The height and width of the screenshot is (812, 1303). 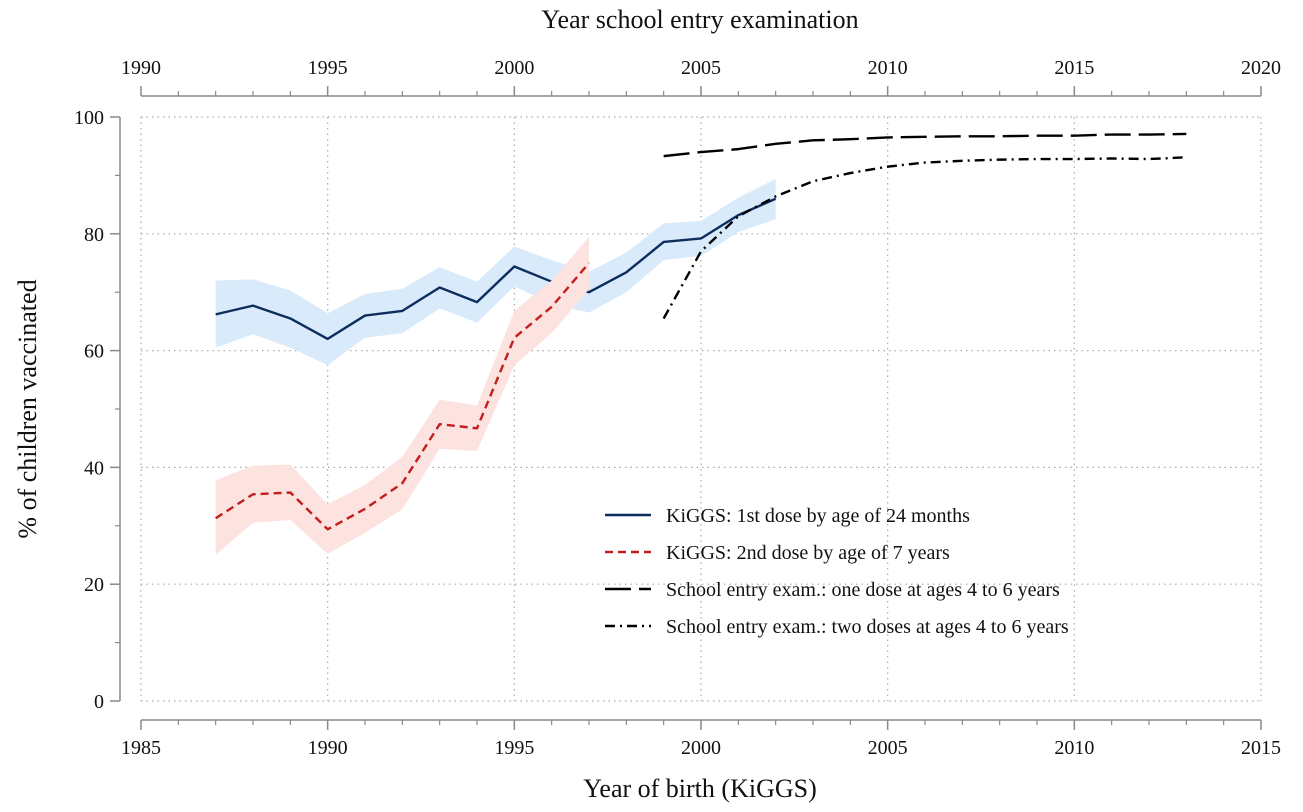 I want to click on y-axis-title: % of children vaccinated, so click(x=27, y=408).